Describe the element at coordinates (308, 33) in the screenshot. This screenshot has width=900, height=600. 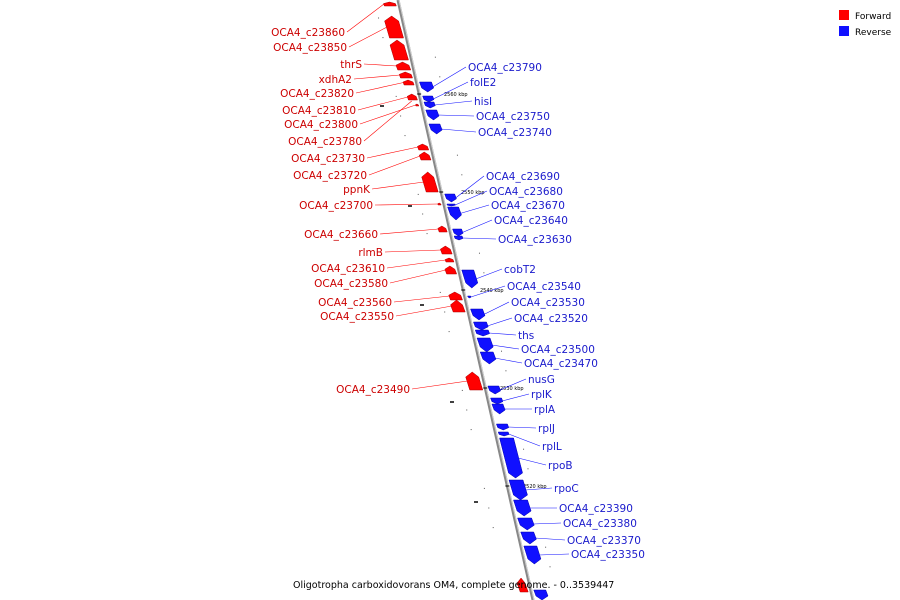
I see `gene-label-OCA4_c23860: OCA4_c23860` at that location.